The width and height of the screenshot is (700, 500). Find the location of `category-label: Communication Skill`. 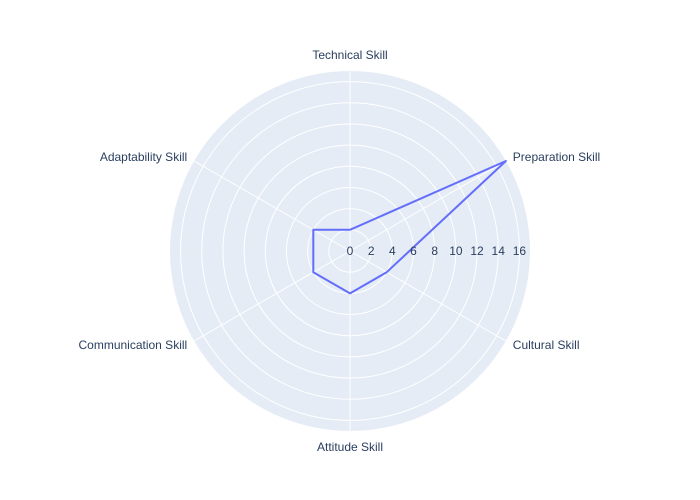

category-label: Communication Skill is located at coordinates (132, 345).